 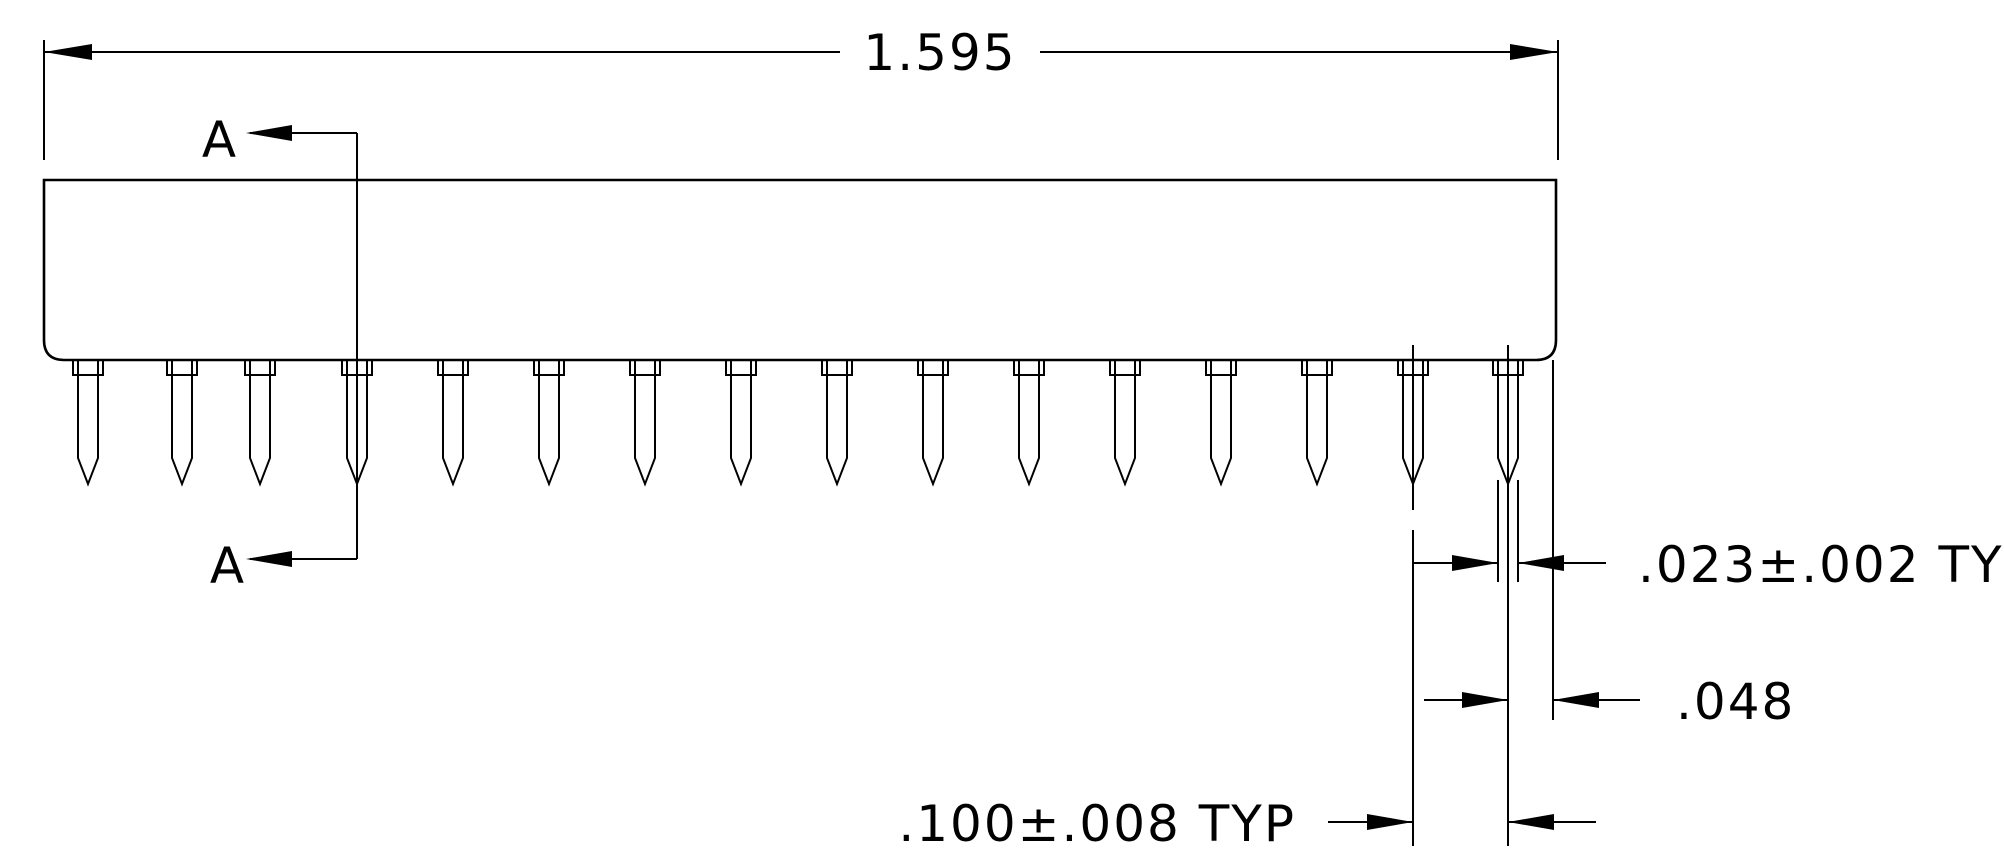 I want to click on section-label-bottom: A, so click(x=228, y=566).